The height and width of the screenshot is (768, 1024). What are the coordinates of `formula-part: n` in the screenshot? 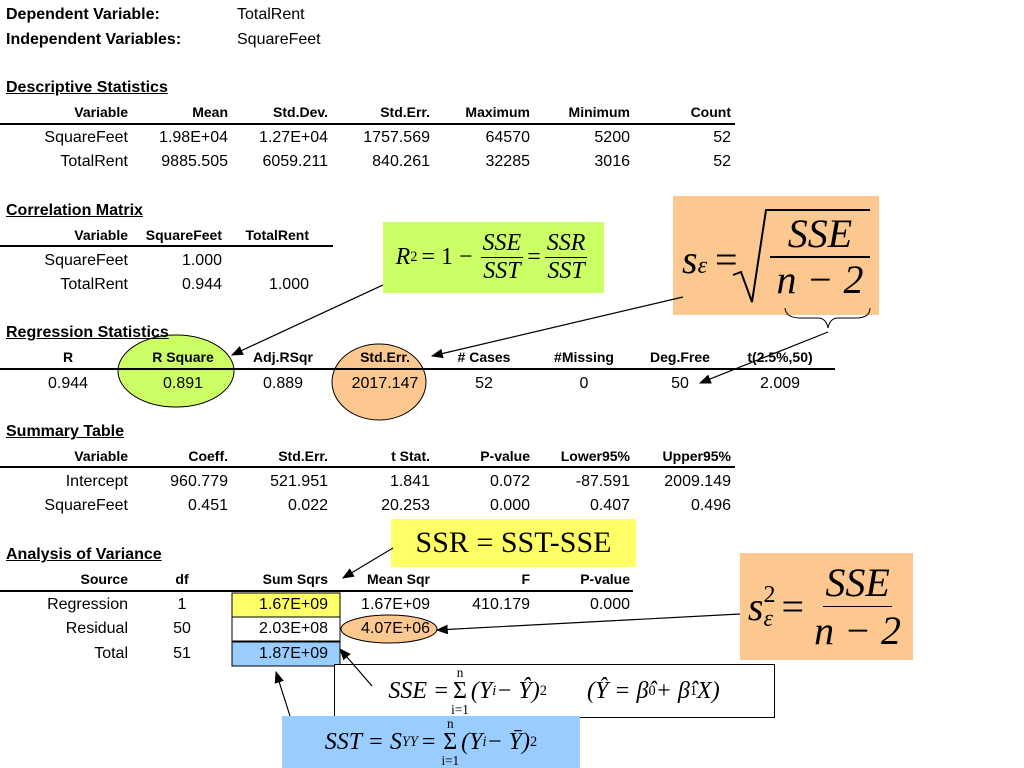 It's located at (460, 672).